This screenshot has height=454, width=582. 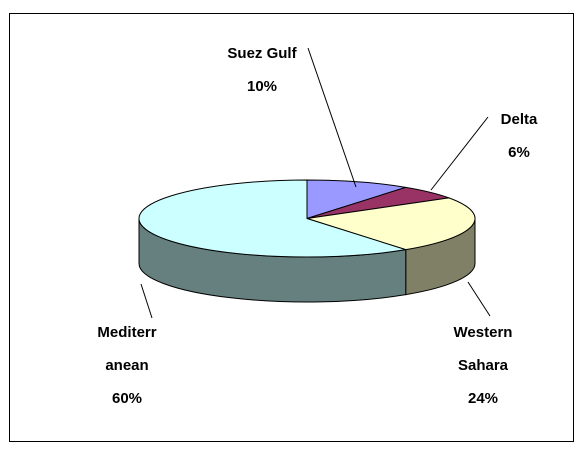 I want to click on data-label-line: Suez Gulf, so click(x=262, y=53).